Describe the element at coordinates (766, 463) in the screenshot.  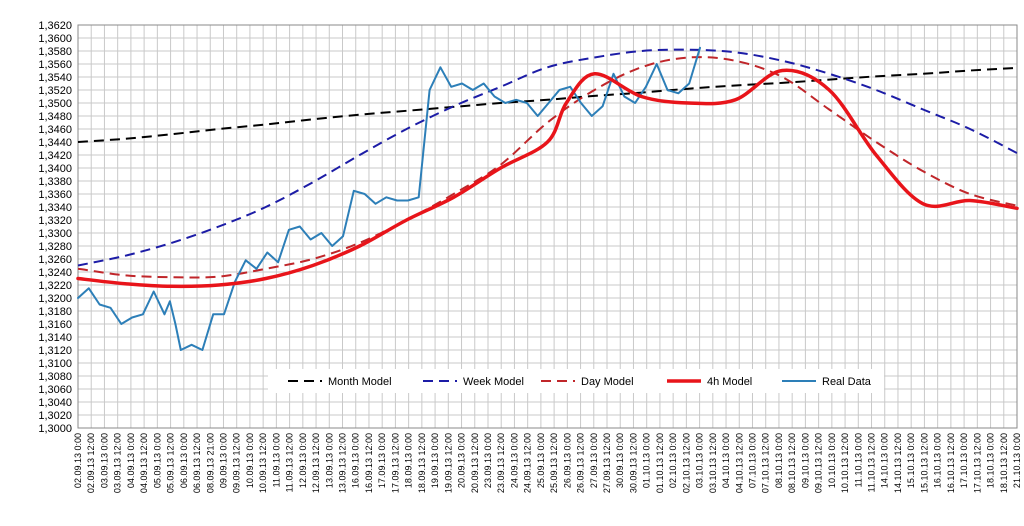
I see `x-tick-label: 07.10.13 12:00` at that location.